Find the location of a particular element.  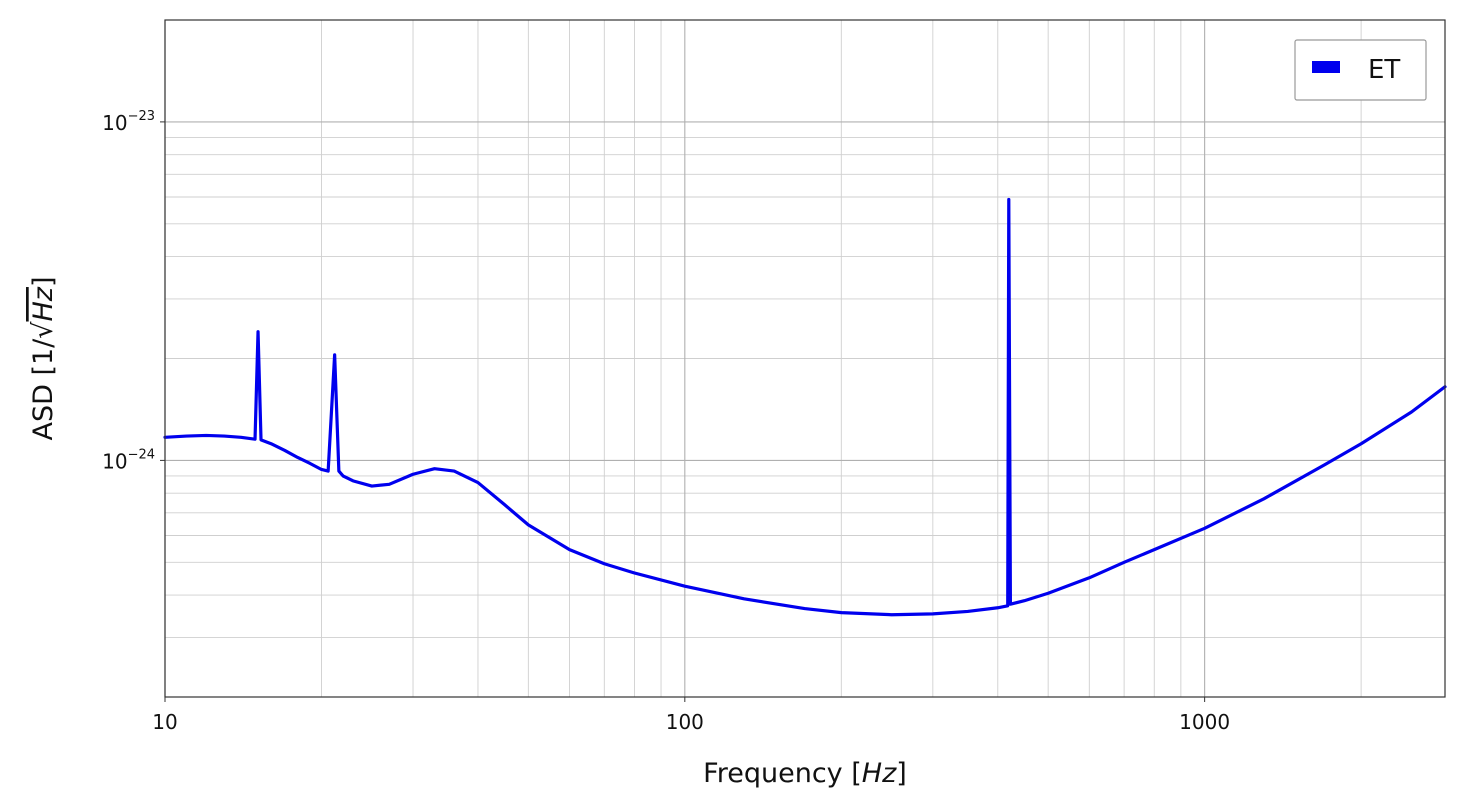

y-axis-label-text: ASD [1/√ is located at coordinates (43, 381).